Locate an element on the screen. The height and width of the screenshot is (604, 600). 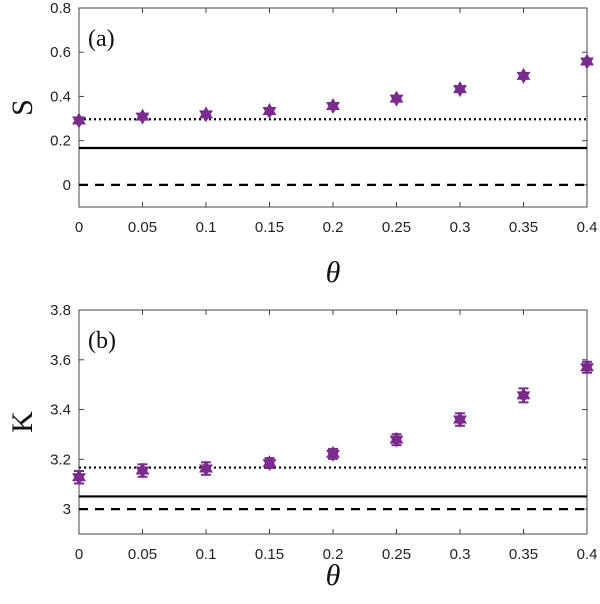
y-axis-label: K is located at coordinates (22, 422).